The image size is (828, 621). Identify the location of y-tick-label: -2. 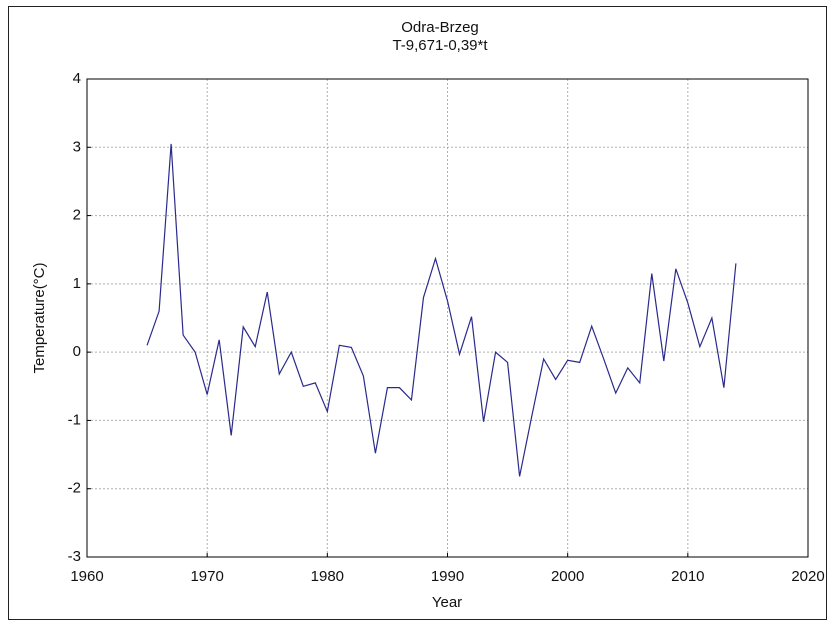
(74, 488).